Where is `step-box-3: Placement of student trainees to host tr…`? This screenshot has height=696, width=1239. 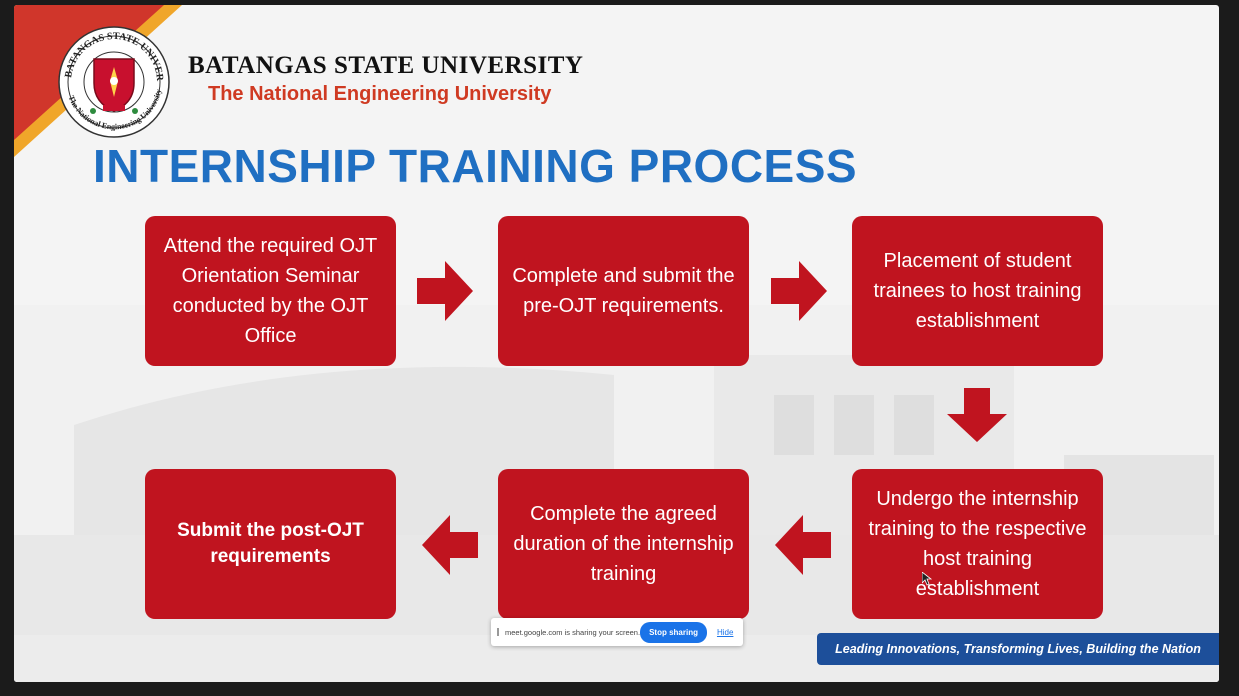 step-box-3: Placement of student trainees to host tr… is located at coordinates (977, 291).